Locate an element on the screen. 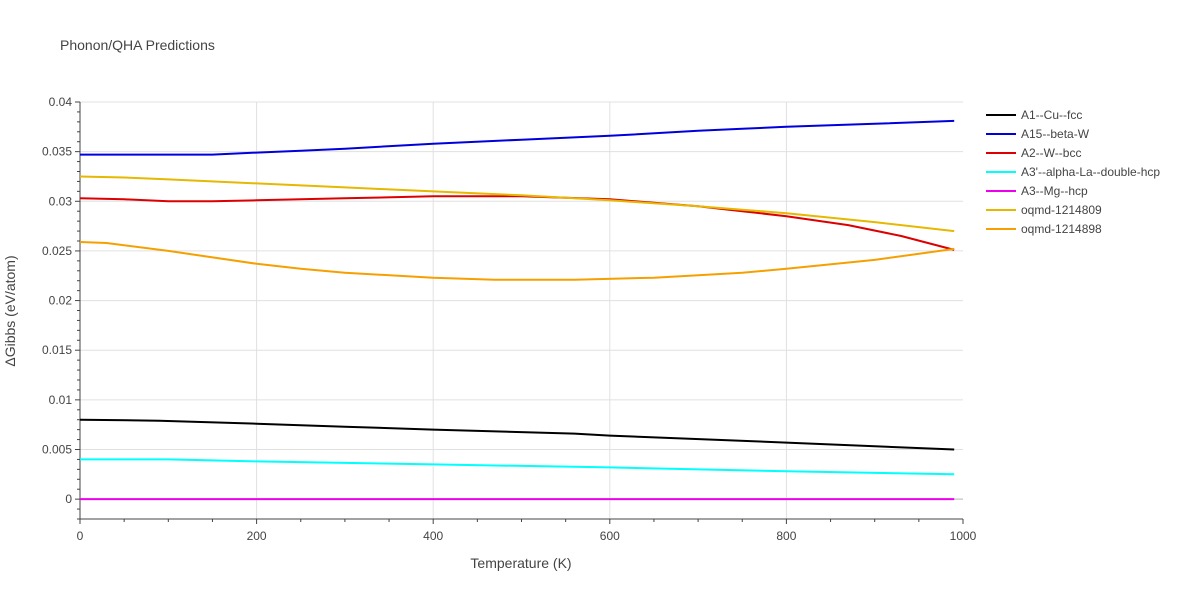  x-tick-label: 200 is located at coordinates (257, 536).